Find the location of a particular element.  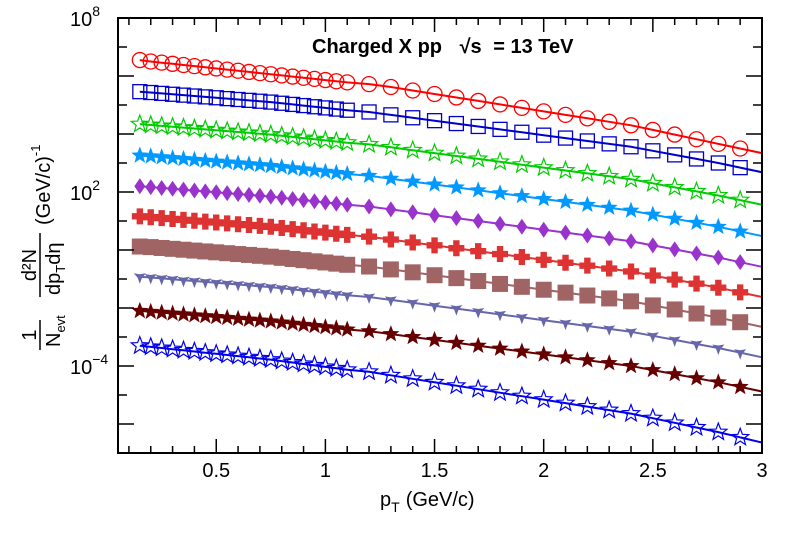

y-title-dpt-main: dp is located at coordinates (54, 284).